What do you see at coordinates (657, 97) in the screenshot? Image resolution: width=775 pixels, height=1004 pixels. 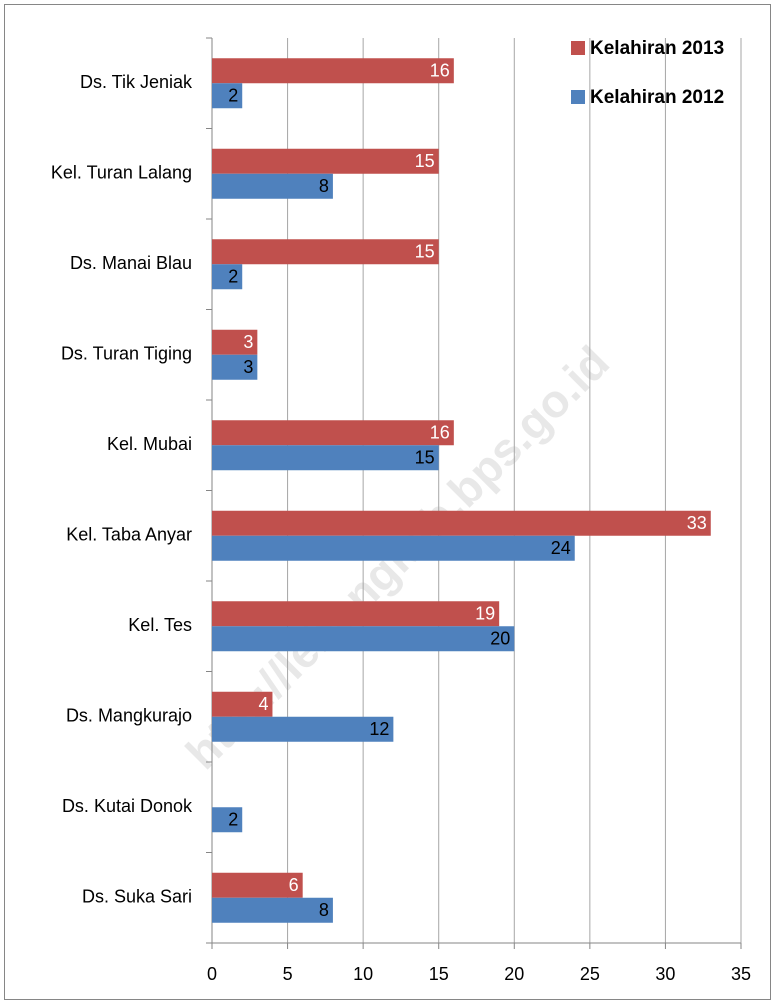 I see `legend-label: Kelahiran 2012` at bounding box center [657, 97].